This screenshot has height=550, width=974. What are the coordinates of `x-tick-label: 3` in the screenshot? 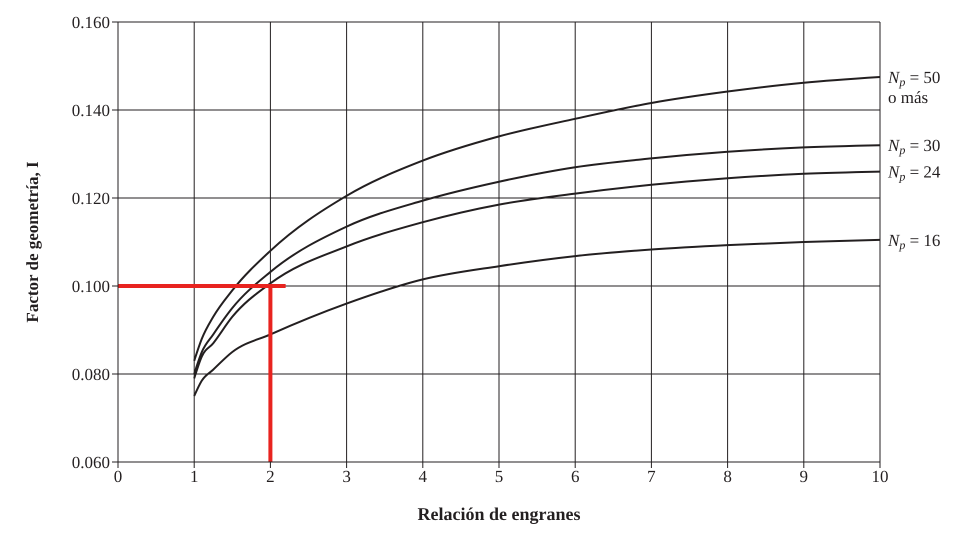 It's located at (346, 476).